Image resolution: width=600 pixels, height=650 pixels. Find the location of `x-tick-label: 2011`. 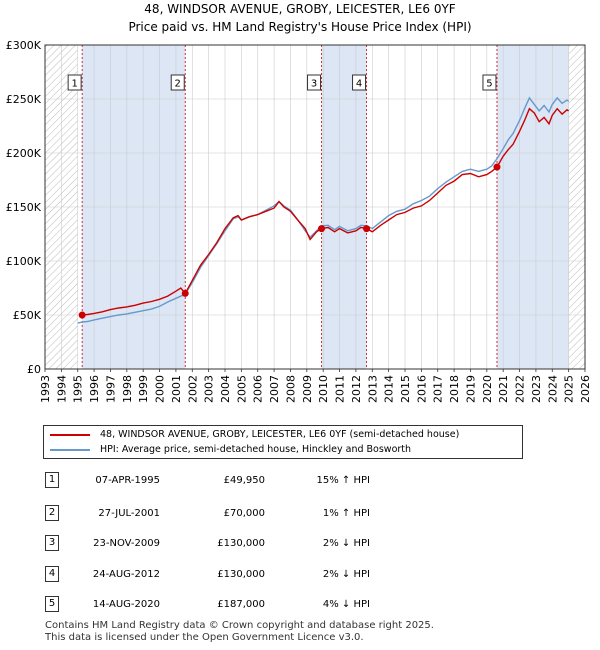

x-tick-label: 2011 is located at coordinates (340, 389).